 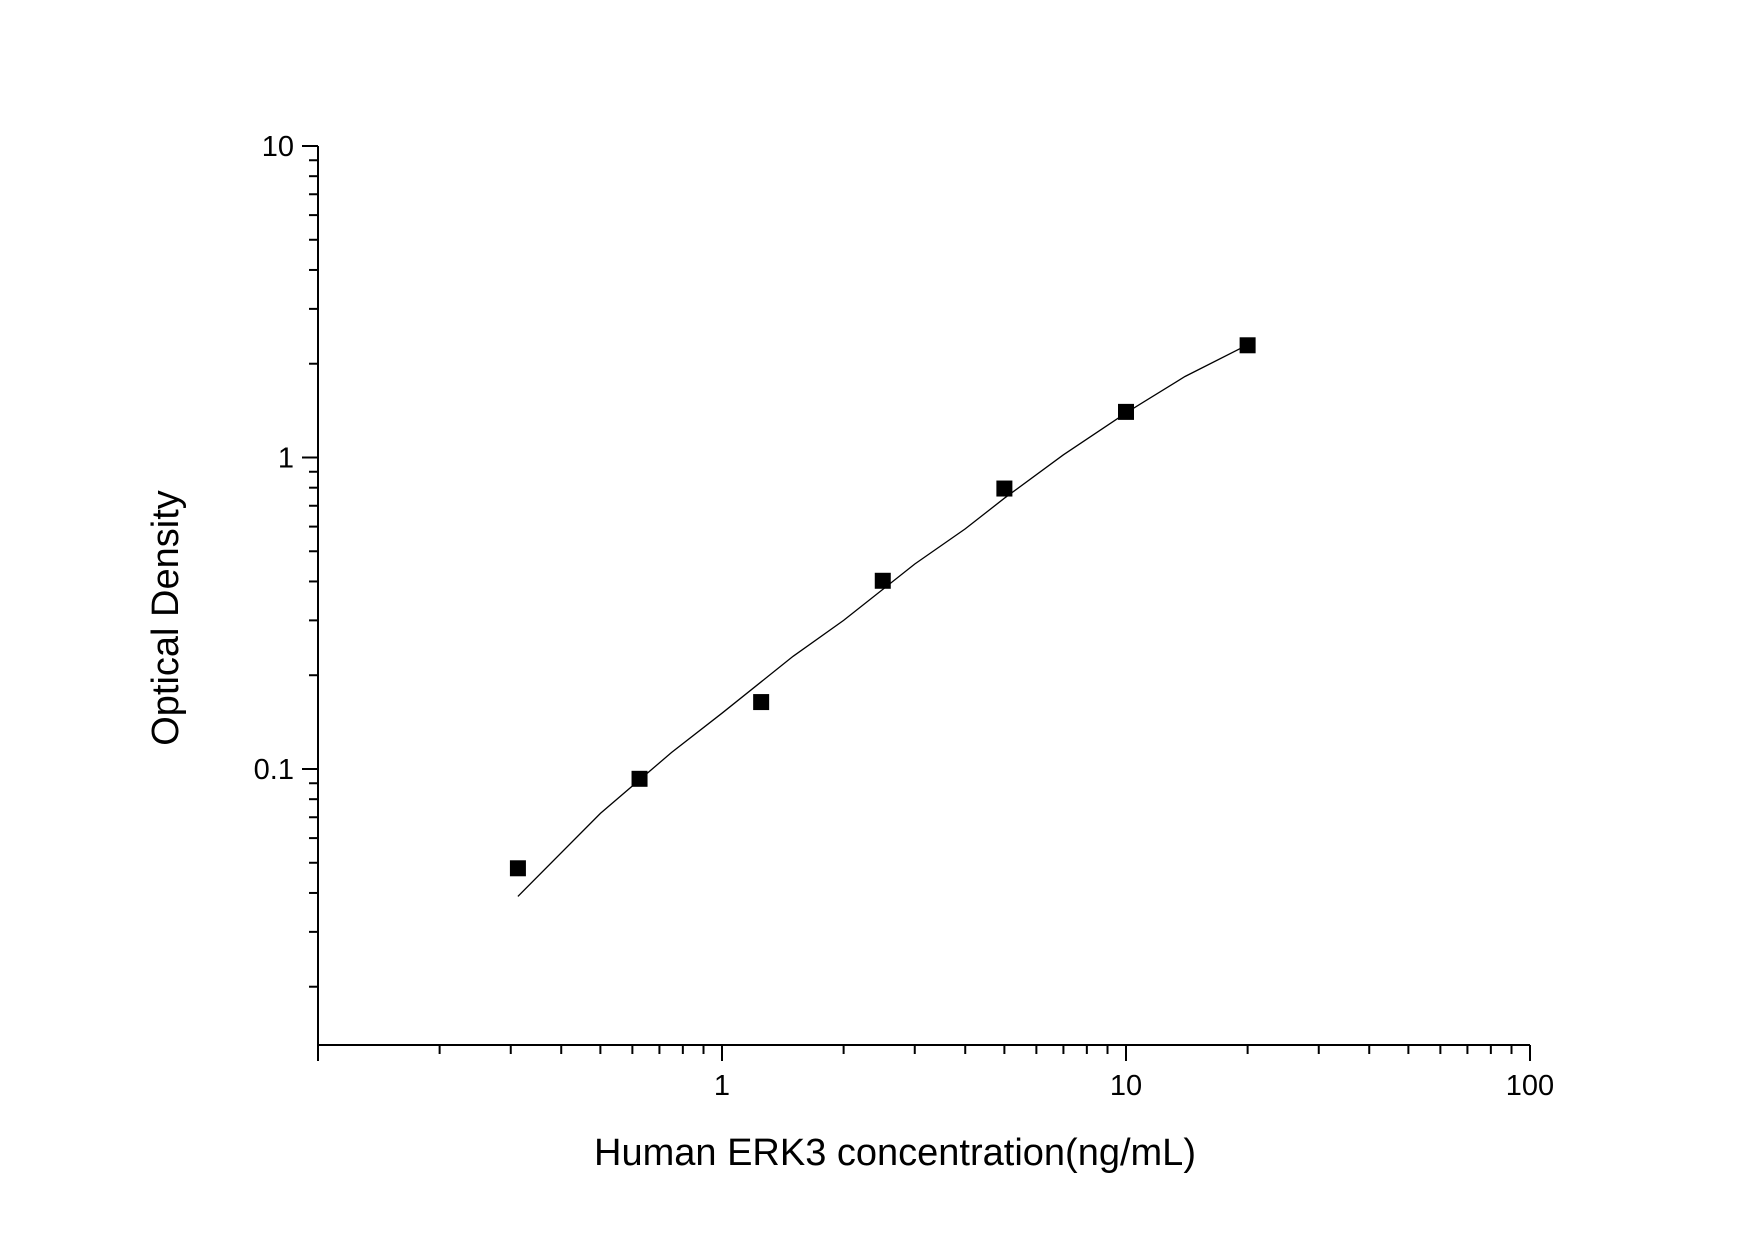 I want to click on y-tick-label: 1, so click(x=286, y=458).